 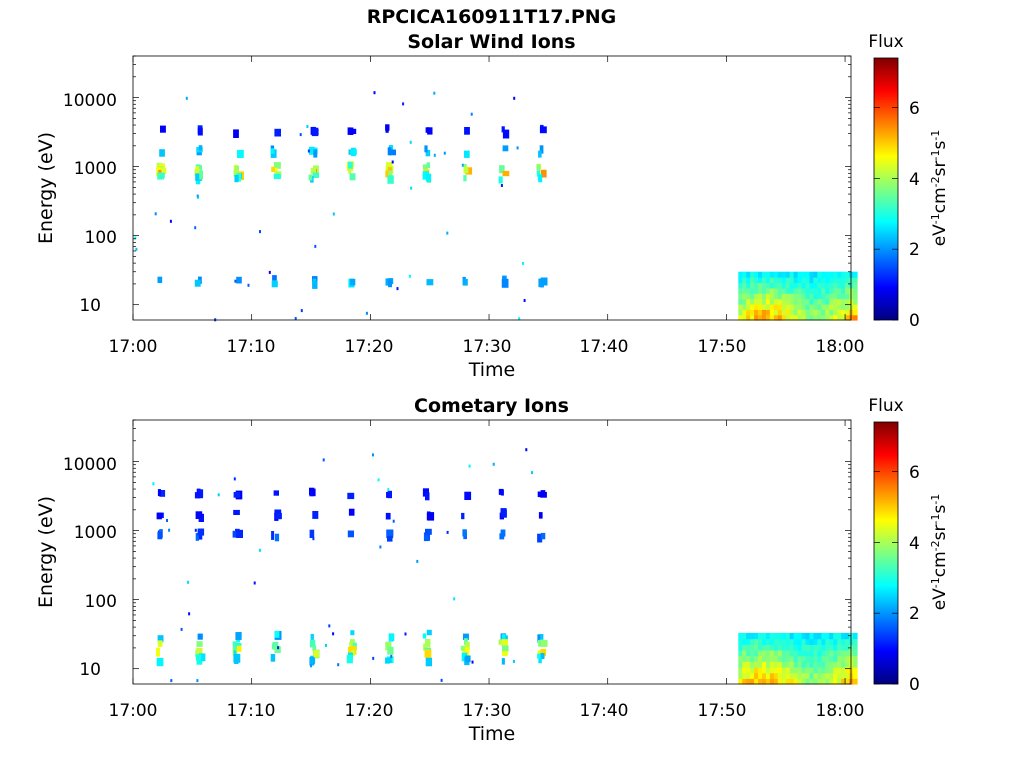 I want to click on x-tick-label: 17:40, so click(x=604, y=347).